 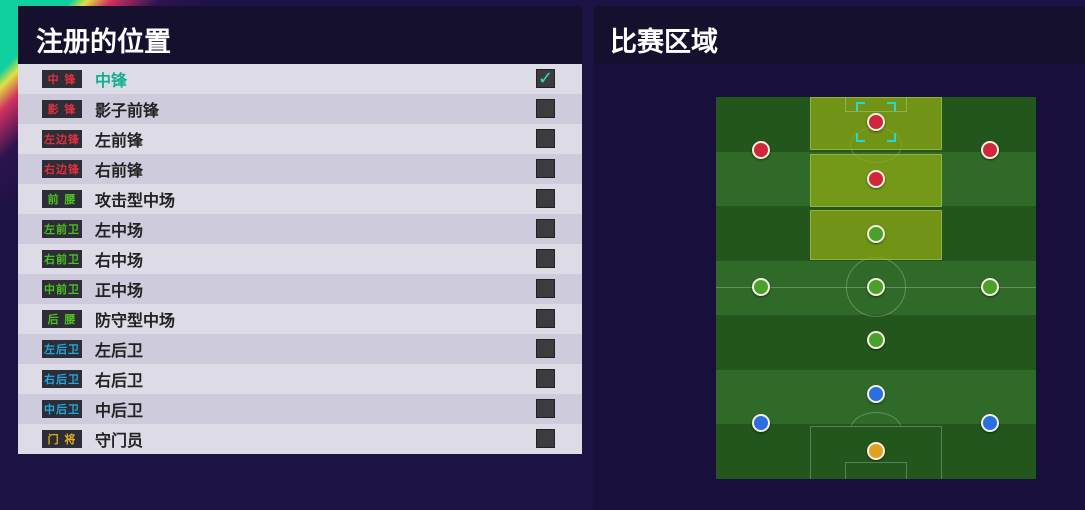 What do you see at coordinates (135, 200) in the screenshot?
I see `position-label: 攻击型中场` at bounding box center [135, 200].